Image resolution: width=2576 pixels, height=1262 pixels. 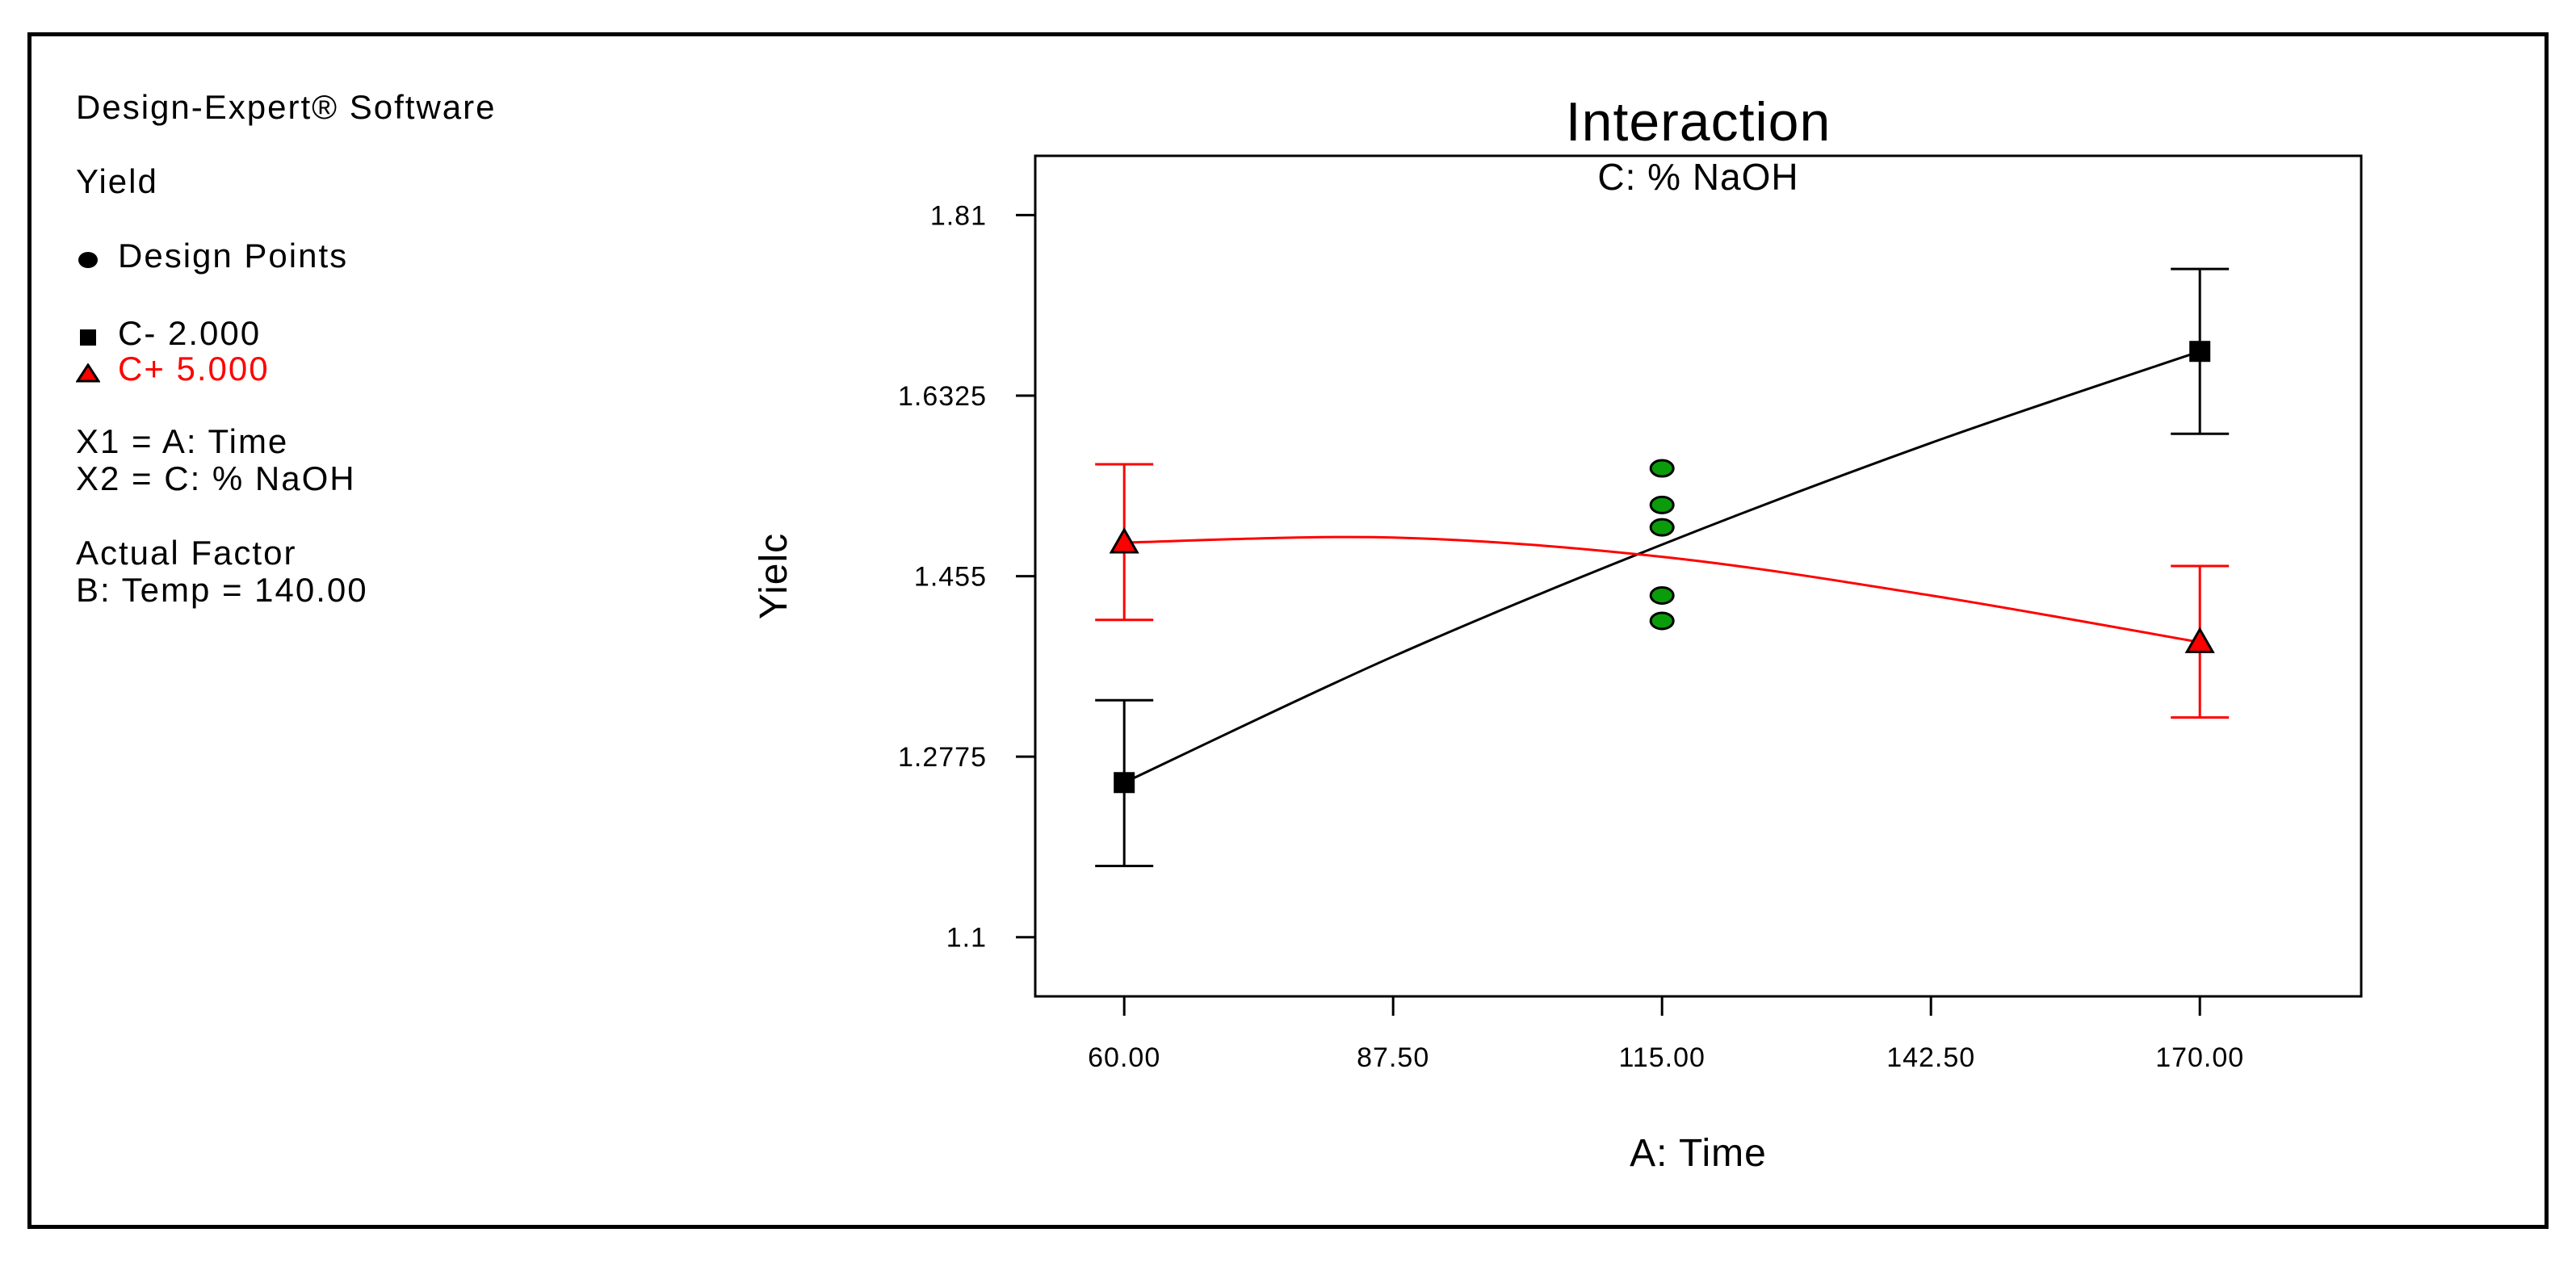 What do you see at coordinates (1698, 1153) in the screenshot?
I see `x-axis-label: A: Time` at bounding box center [1698, 1153].